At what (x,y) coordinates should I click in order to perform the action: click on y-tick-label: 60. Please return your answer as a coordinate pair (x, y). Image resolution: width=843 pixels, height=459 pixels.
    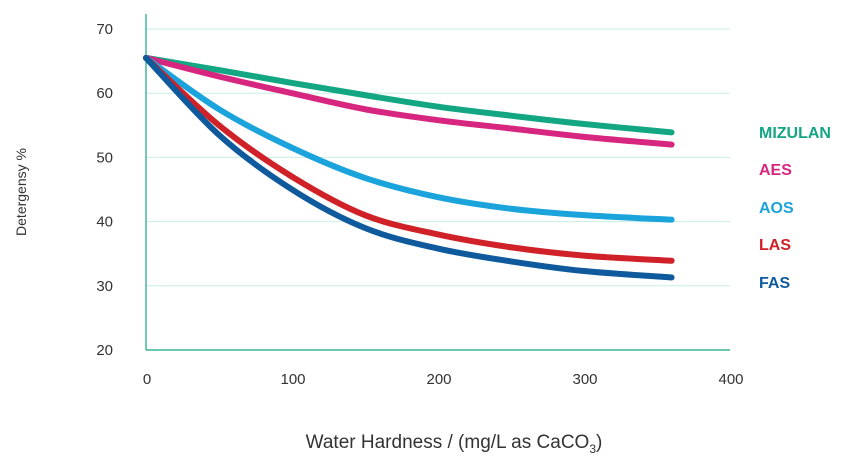
    Looking at the image, I should click on (104, 93).